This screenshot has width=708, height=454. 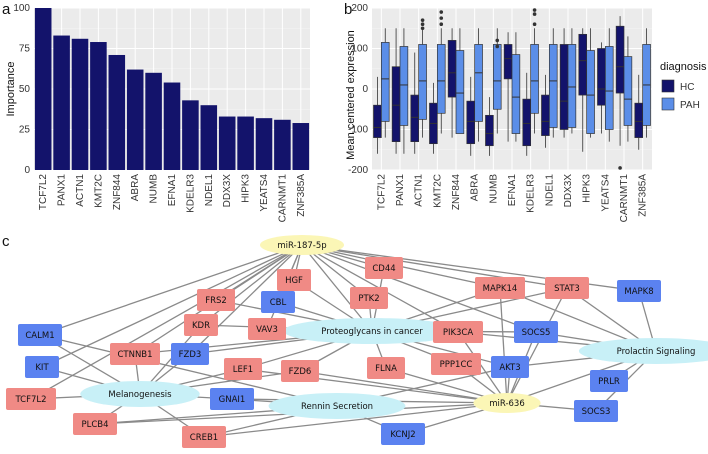 What do you see at coordinates (43, 192) in the screenshot?
I see `x-tick-label: TCF7L2` at bounding box center [43, 192].